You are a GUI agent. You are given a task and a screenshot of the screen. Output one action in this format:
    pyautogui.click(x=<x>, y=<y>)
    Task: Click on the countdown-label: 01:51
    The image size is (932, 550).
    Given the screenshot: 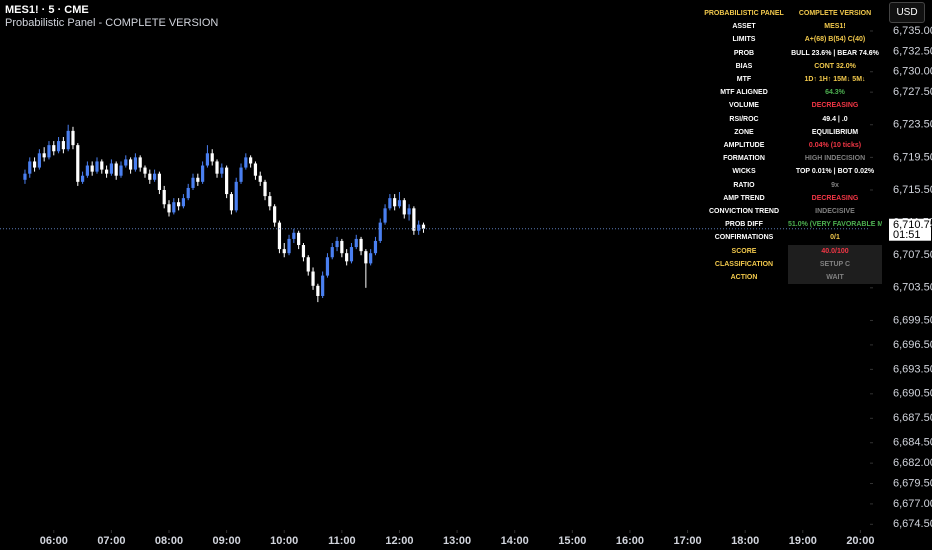 What is the action you would take?
    pyautogui.click(x=907, y=235)
    